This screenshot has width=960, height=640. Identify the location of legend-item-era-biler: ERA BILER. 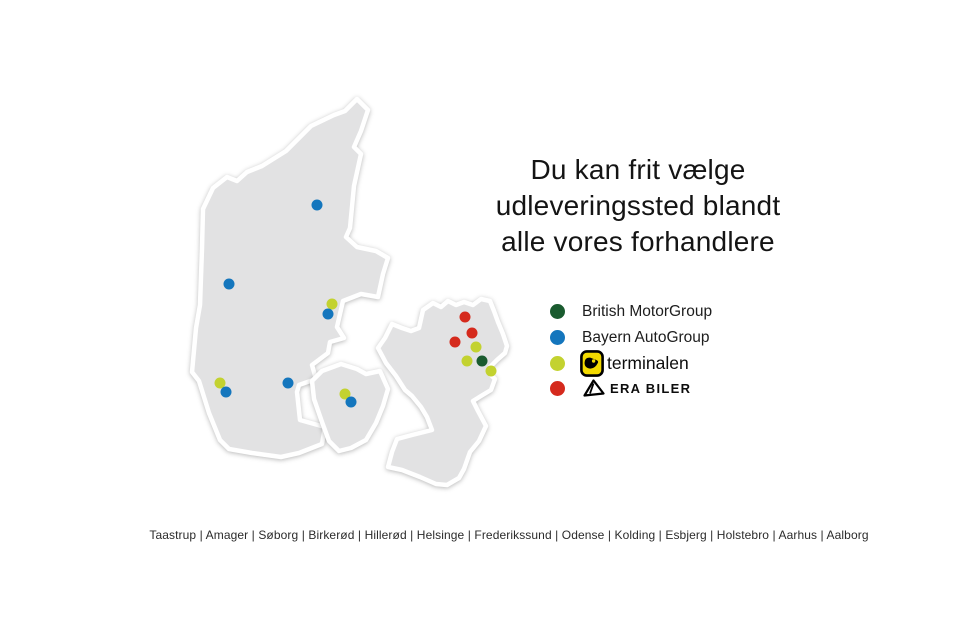
(631, 389).